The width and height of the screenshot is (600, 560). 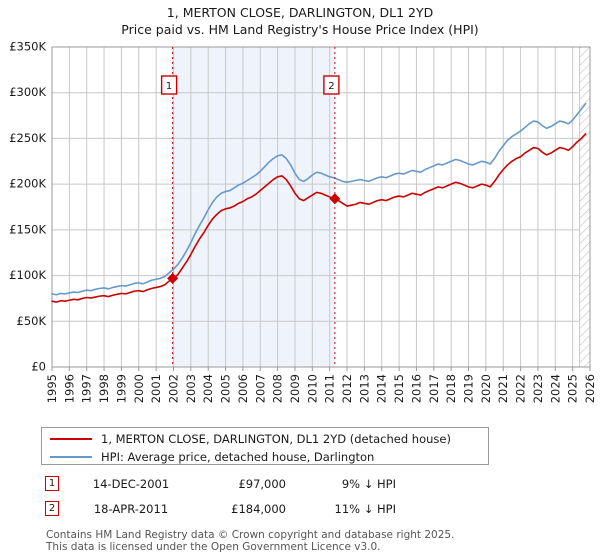 What do you see at coordinates (71, 439) in the screenshot?
I see `legend-swatch-price-paid` at bounding box center [71, 439].